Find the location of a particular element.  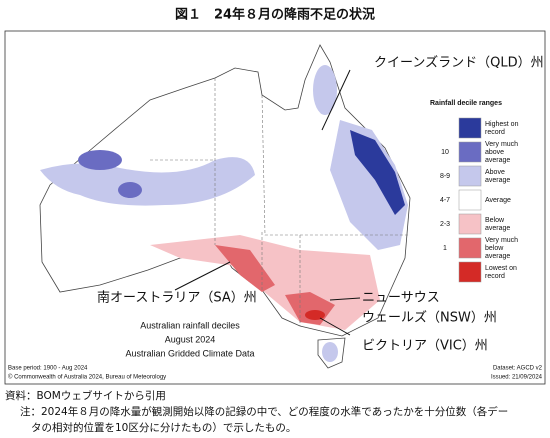

legend-range: 8-9 is located at coordinates (445, 176).